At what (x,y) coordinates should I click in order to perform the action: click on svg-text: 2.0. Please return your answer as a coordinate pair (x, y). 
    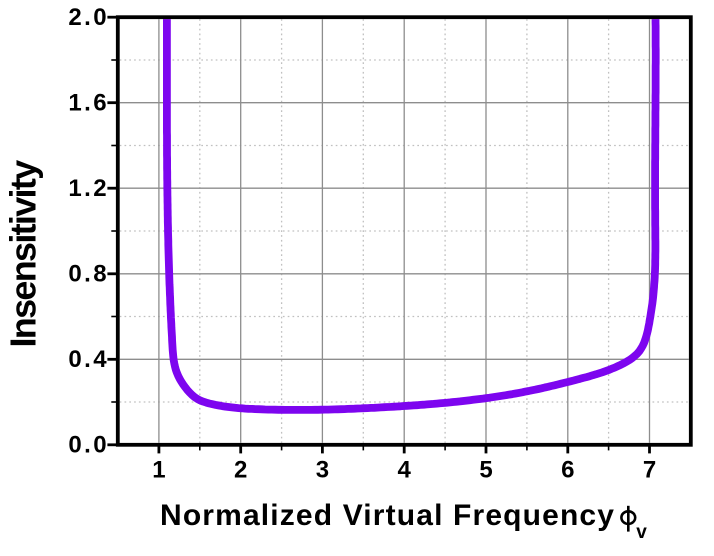
    Looking at the image, I should click on (88, 17).